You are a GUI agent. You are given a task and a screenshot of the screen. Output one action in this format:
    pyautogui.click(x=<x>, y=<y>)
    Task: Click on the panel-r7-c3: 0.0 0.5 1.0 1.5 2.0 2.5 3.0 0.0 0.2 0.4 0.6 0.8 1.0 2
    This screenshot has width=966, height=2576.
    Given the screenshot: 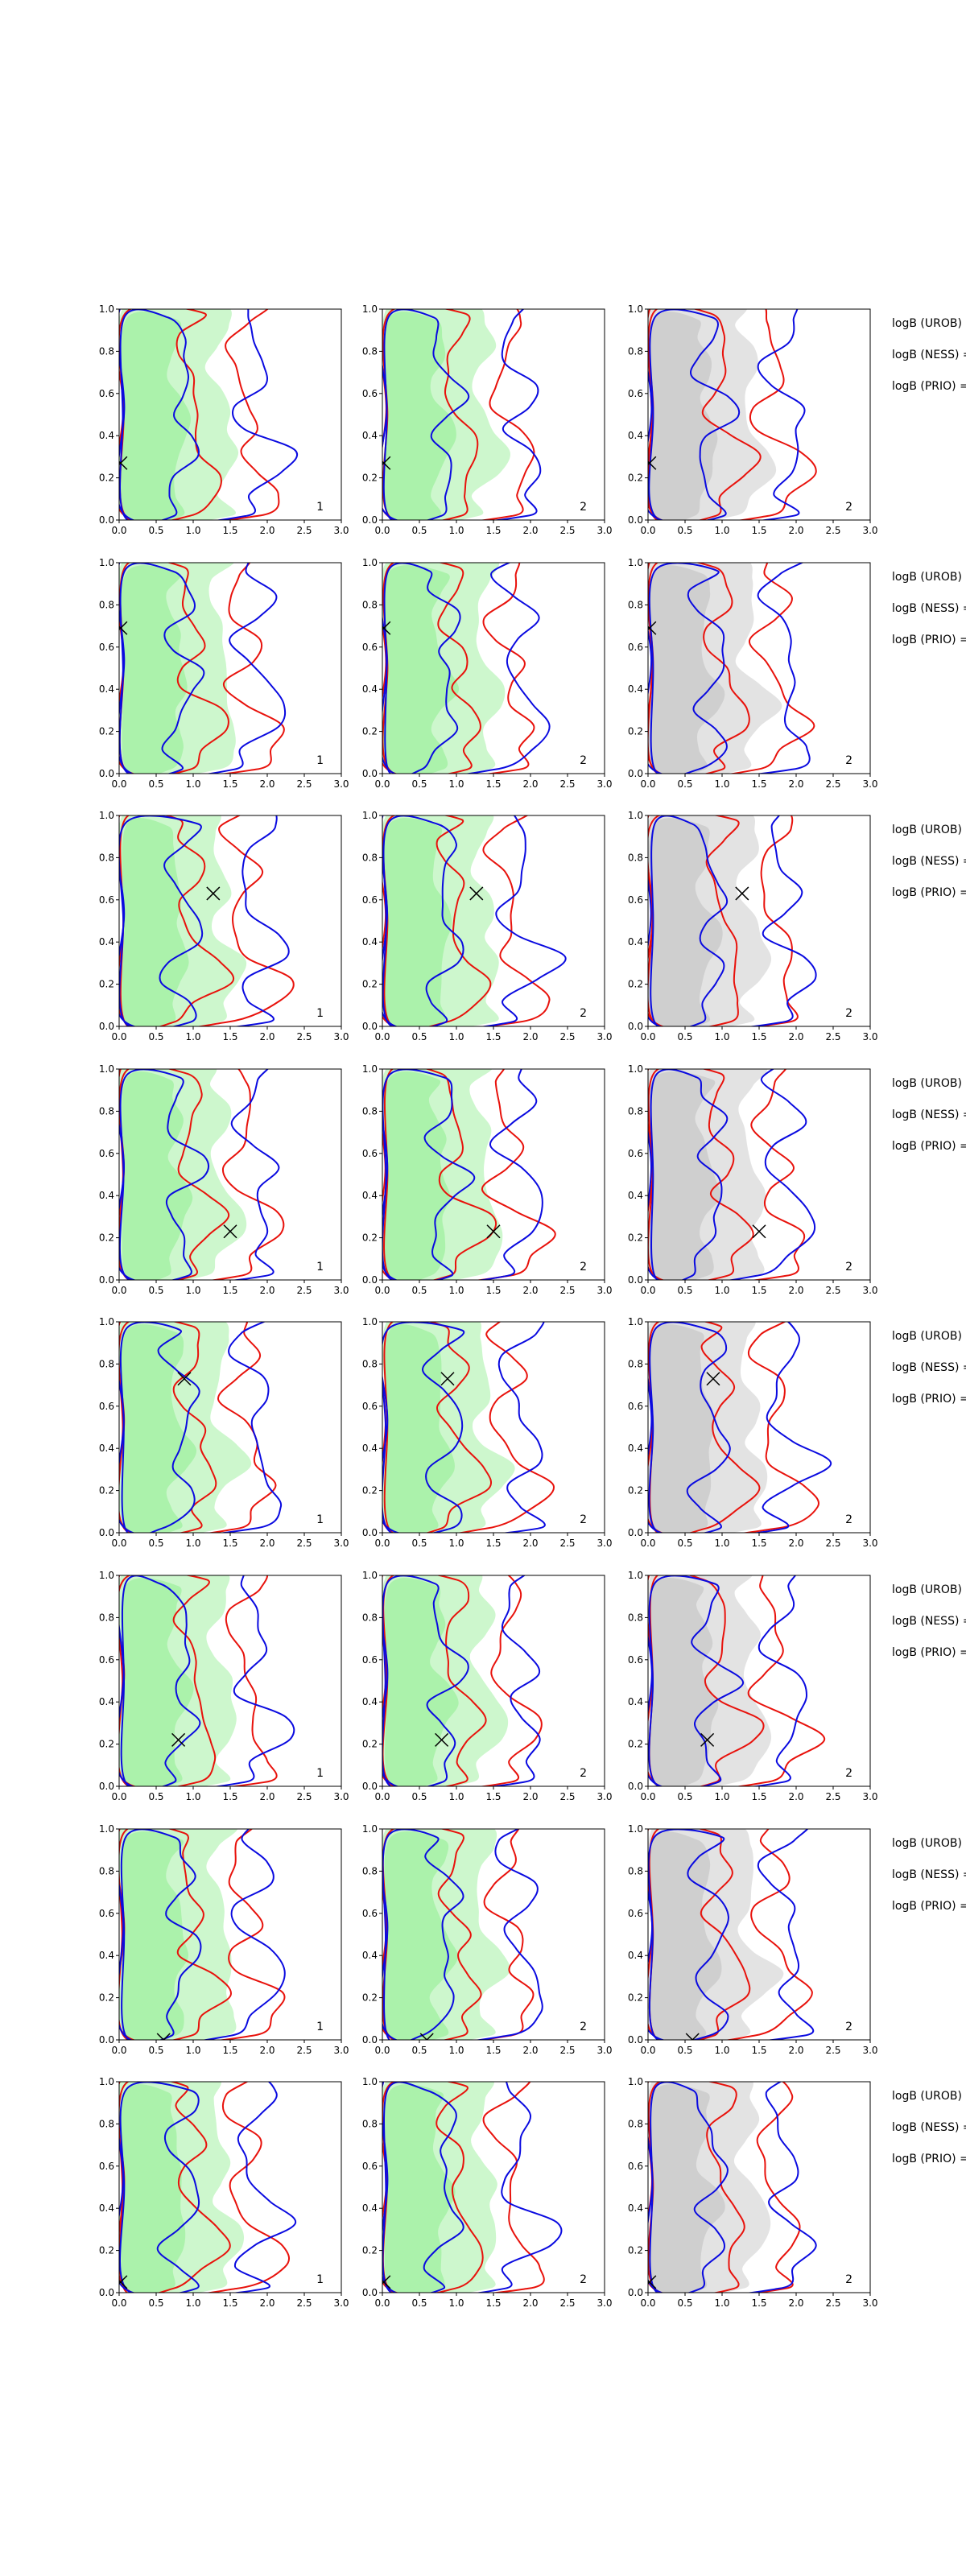 What is the action you would take?
    pyautogui.click(x=753, y=1939)
    